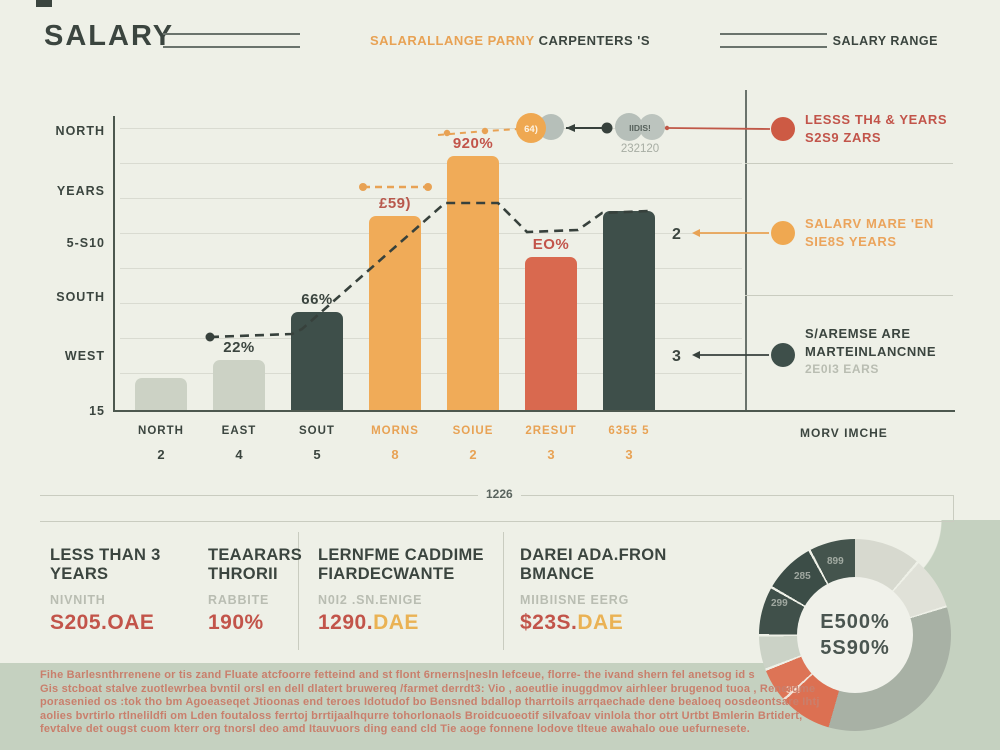 The image size is (1000, 750). What do you see at coordinates (473, 431) in the screenshot?
I see `x-axis-label: SOIUE` at bounding box center [473, 431].